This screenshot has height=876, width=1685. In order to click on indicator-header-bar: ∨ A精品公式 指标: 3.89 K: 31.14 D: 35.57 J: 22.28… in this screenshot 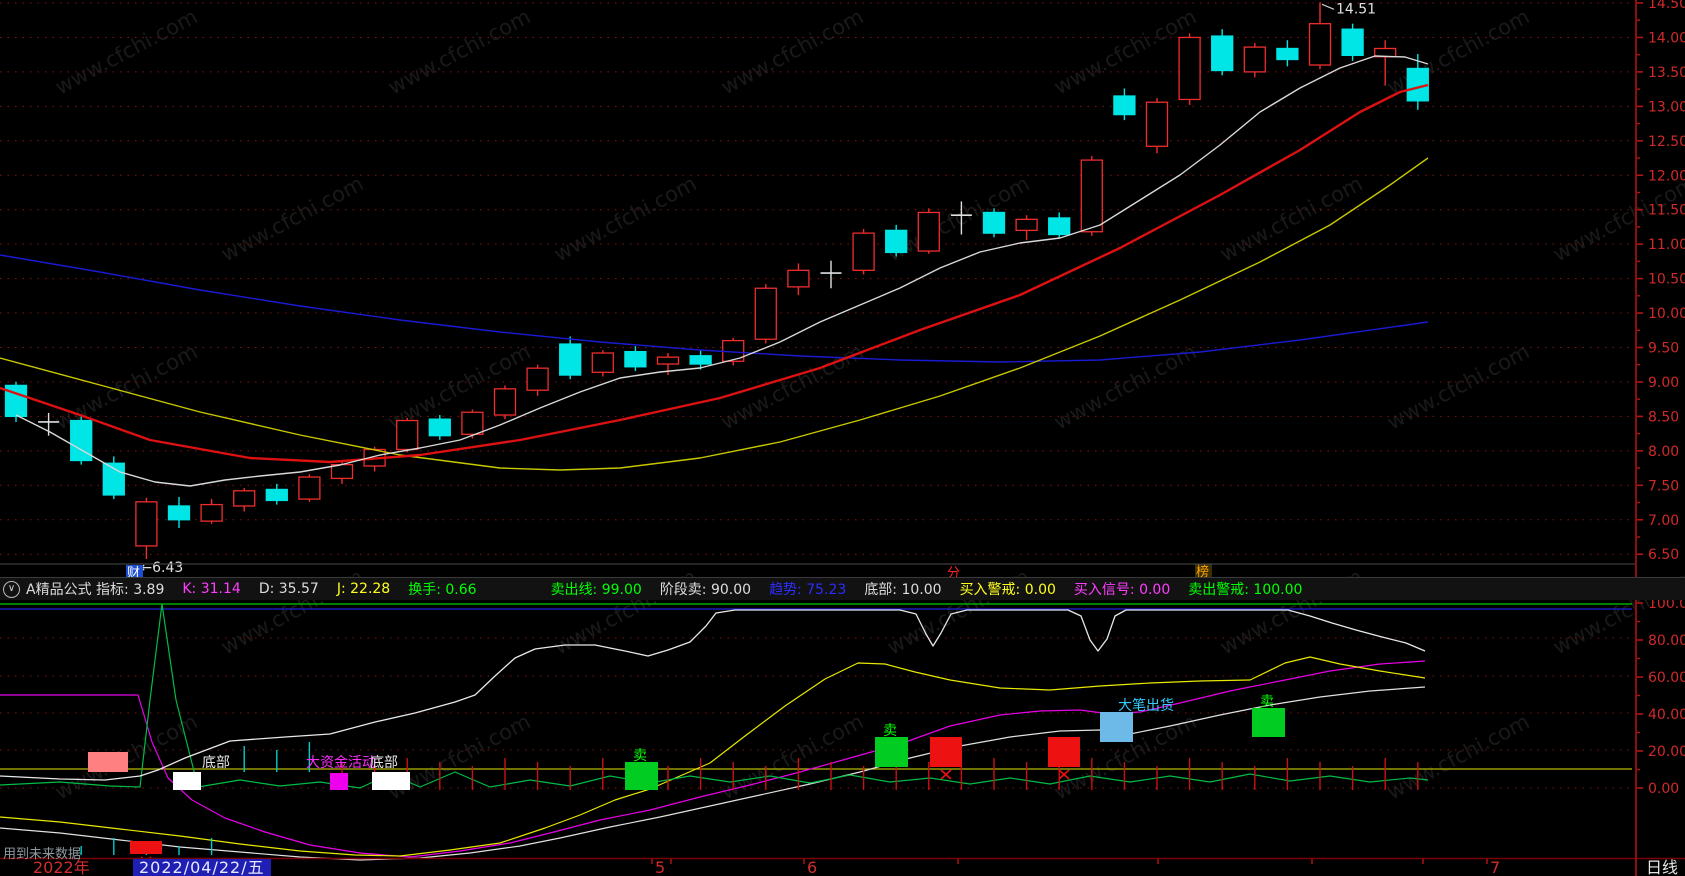, I will do `click(842, 588)`.